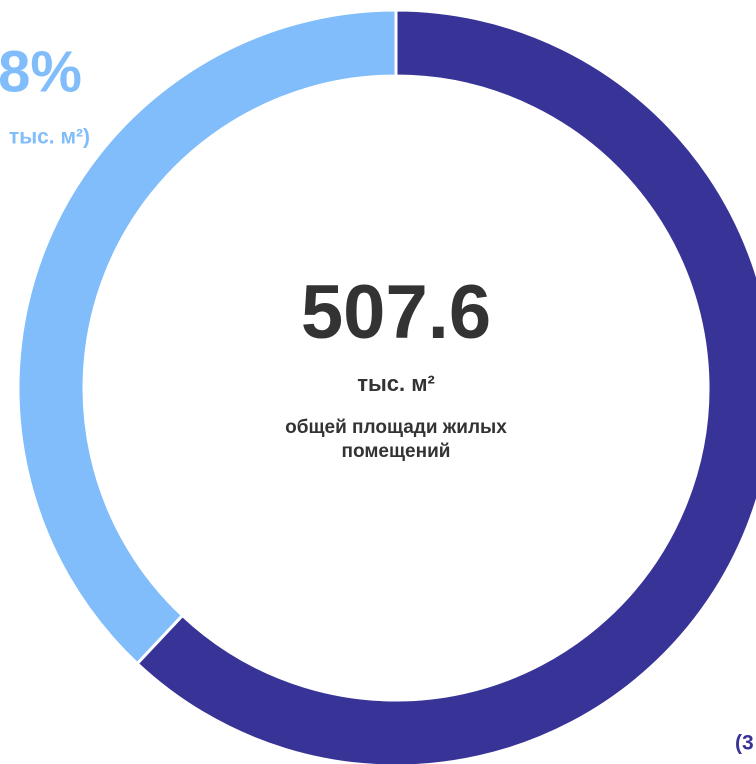  Describe the element at coordinates (396, 383) in the screenshot. I see `center-unit: тыс. м²` at that location.